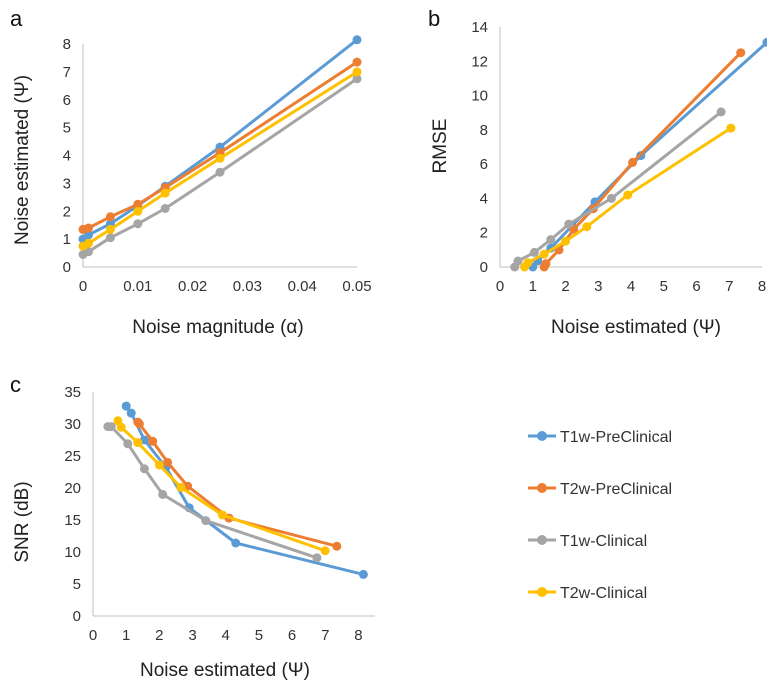  I want to click on panel-a-y-tick-label: 2, so click(67, 211).